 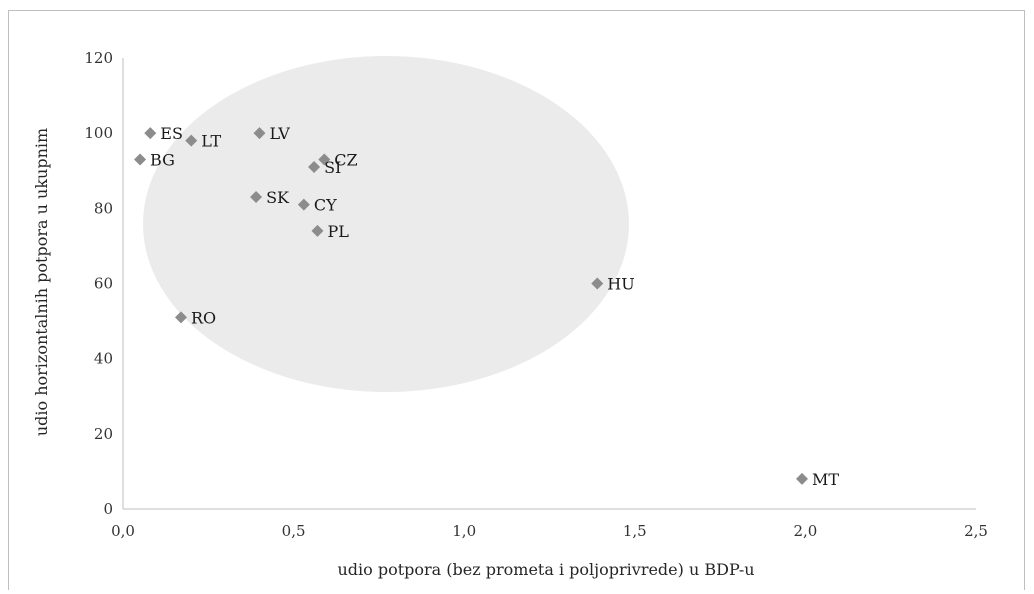 What do you see at coordinates (98, 58) in the screenshot?
I see `y-tick-label: 120` at bounding box center [98, 58].